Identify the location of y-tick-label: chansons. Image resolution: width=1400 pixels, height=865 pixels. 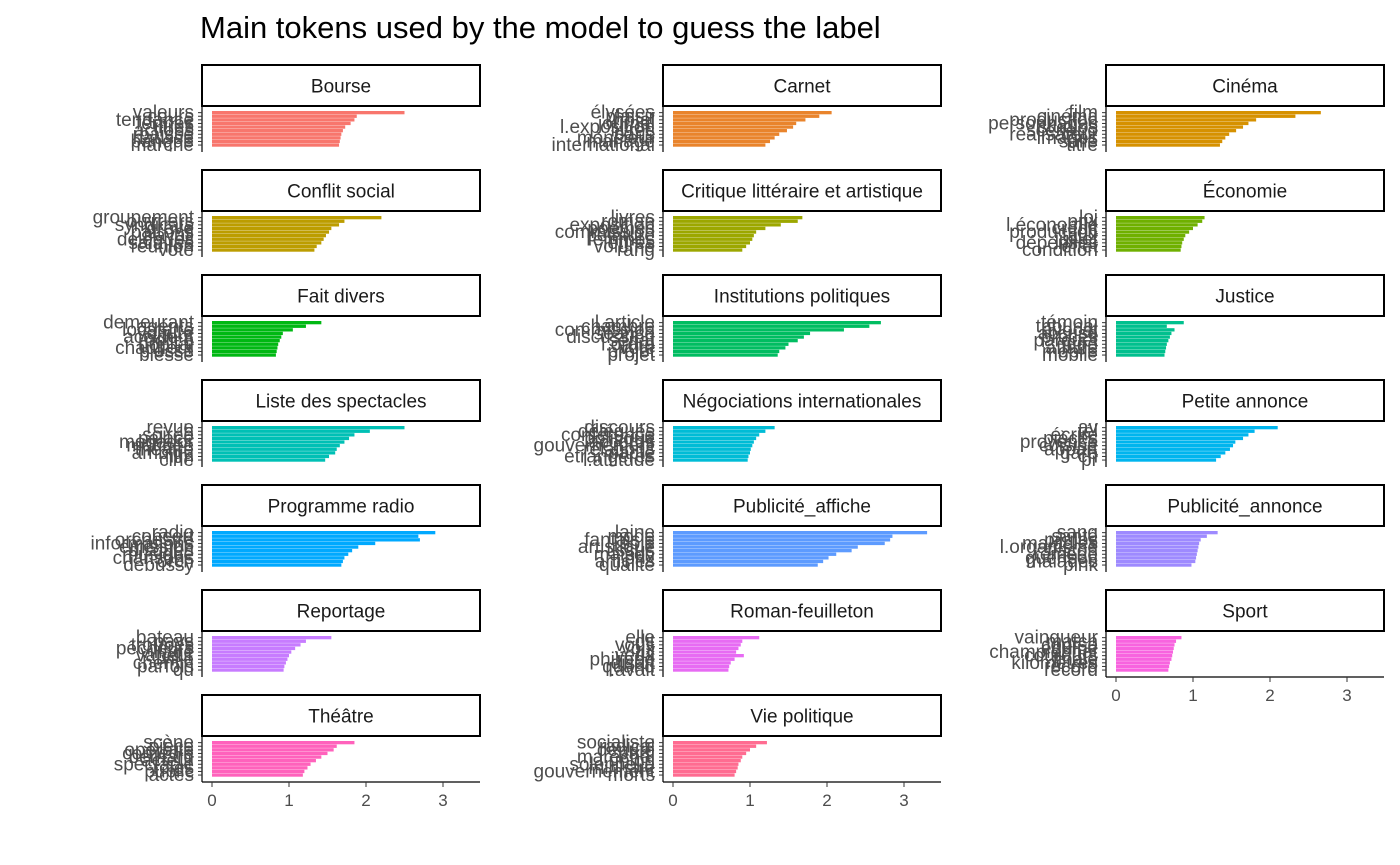
(153, 558).